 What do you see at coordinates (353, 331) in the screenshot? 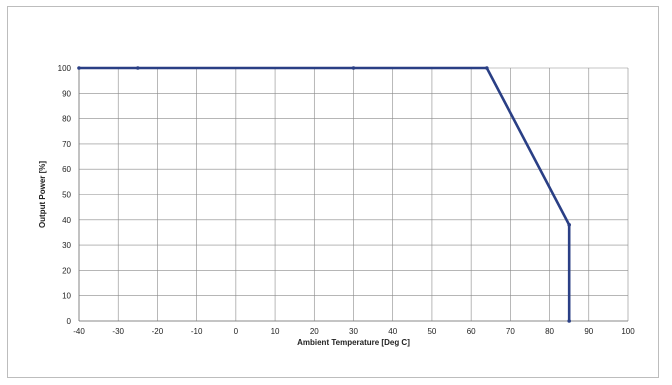
I see `x-tick-label: 30` at bounding box center [353, 331].